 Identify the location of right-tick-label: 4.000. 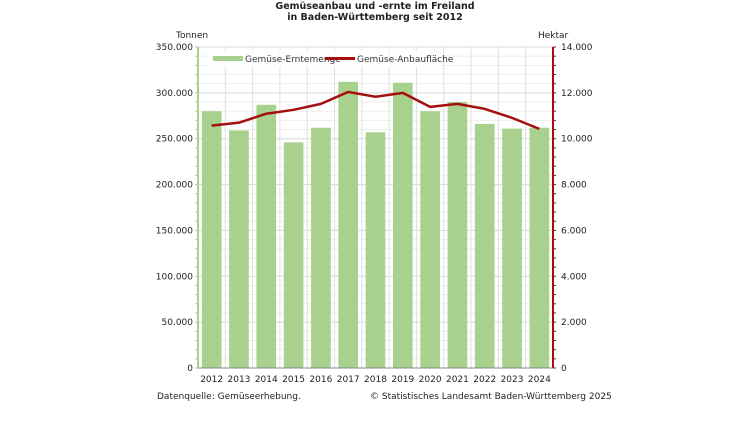
(574, 277).